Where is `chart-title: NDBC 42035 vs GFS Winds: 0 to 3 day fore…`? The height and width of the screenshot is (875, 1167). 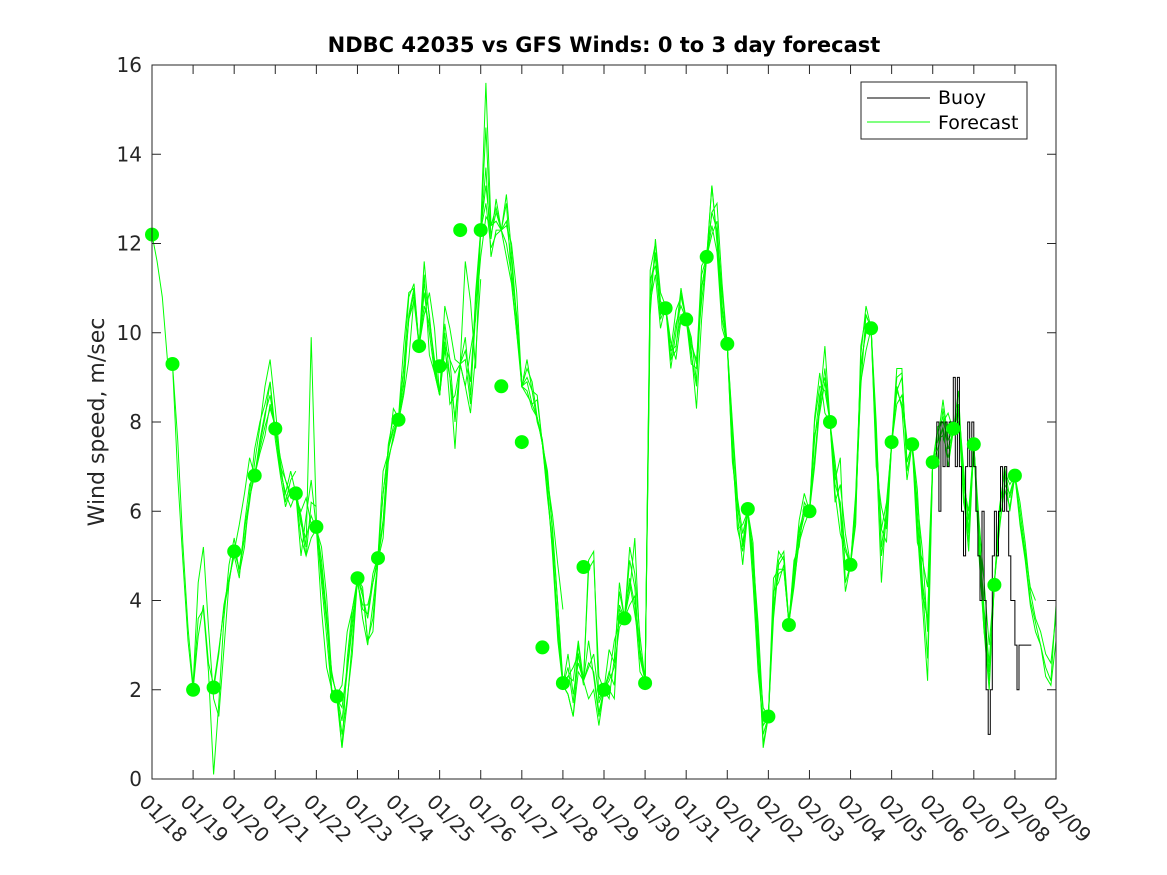 chart-title: NDBC 42035 vs GFS Winds: 0 to 3 day fore… is located at coordinates (604, 45).